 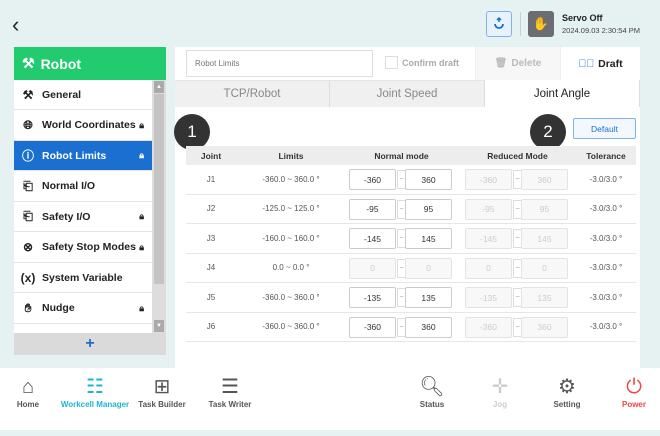 I want to click on tab-joint-angle: Joint Angle, so click(x=562, y=93).